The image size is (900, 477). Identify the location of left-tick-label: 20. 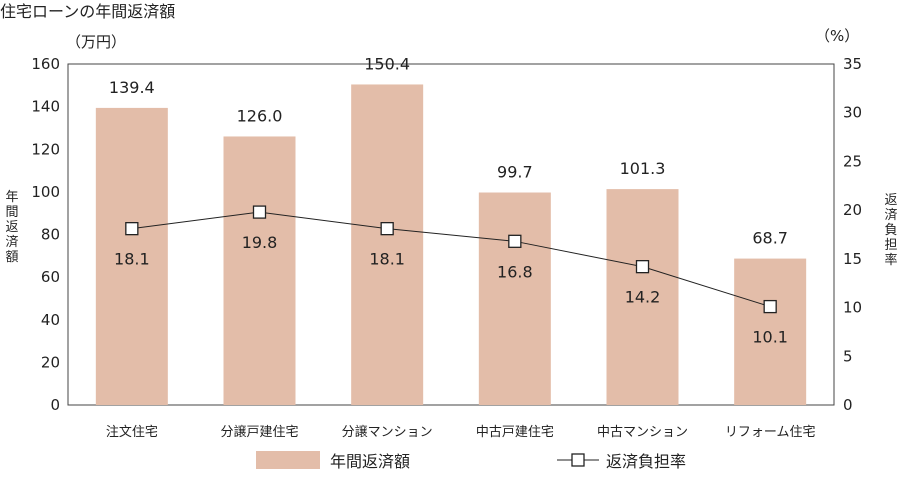
(50, 362).